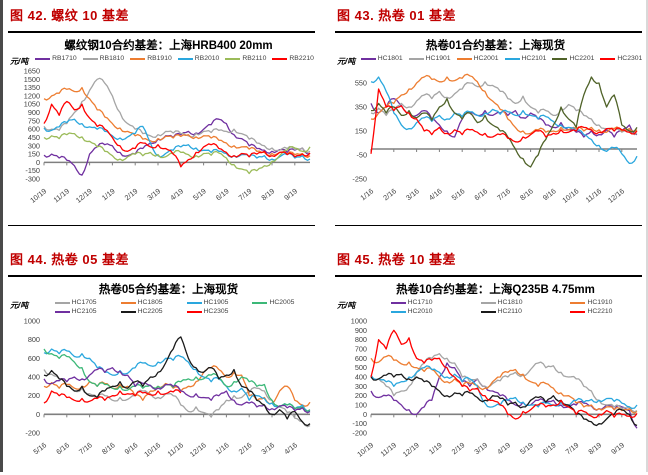 This screenshot has width=648, height=475. I want to click on legend-label: HC1910, so click(600, 302).